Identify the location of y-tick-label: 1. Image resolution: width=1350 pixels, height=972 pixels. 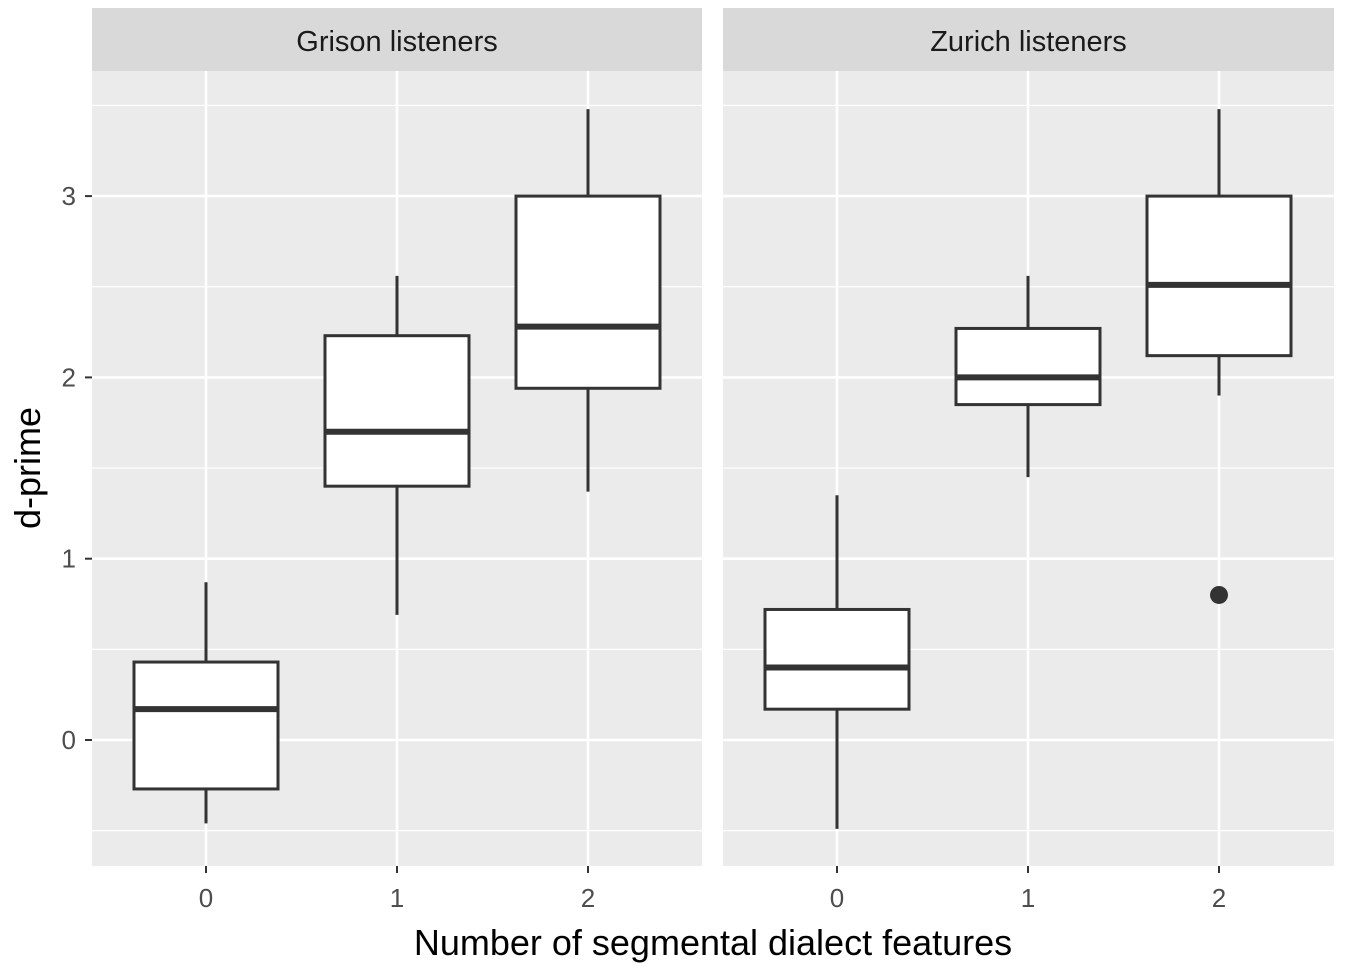
(69, 559).